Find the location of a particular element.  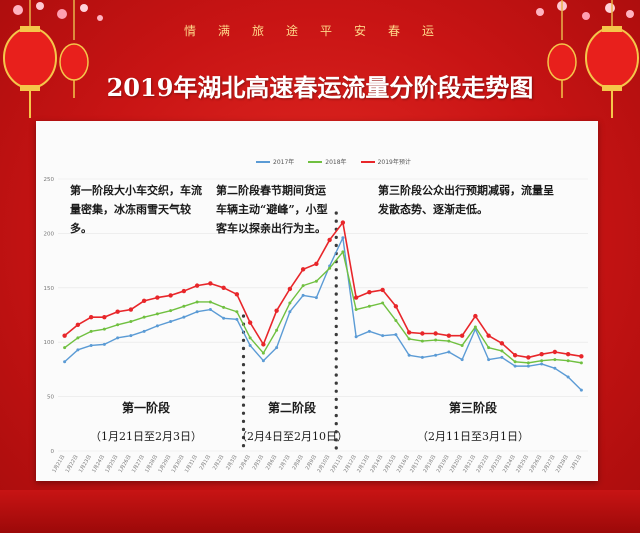

x-tick-label: 2月4日 is located at coordinates (244, 462).